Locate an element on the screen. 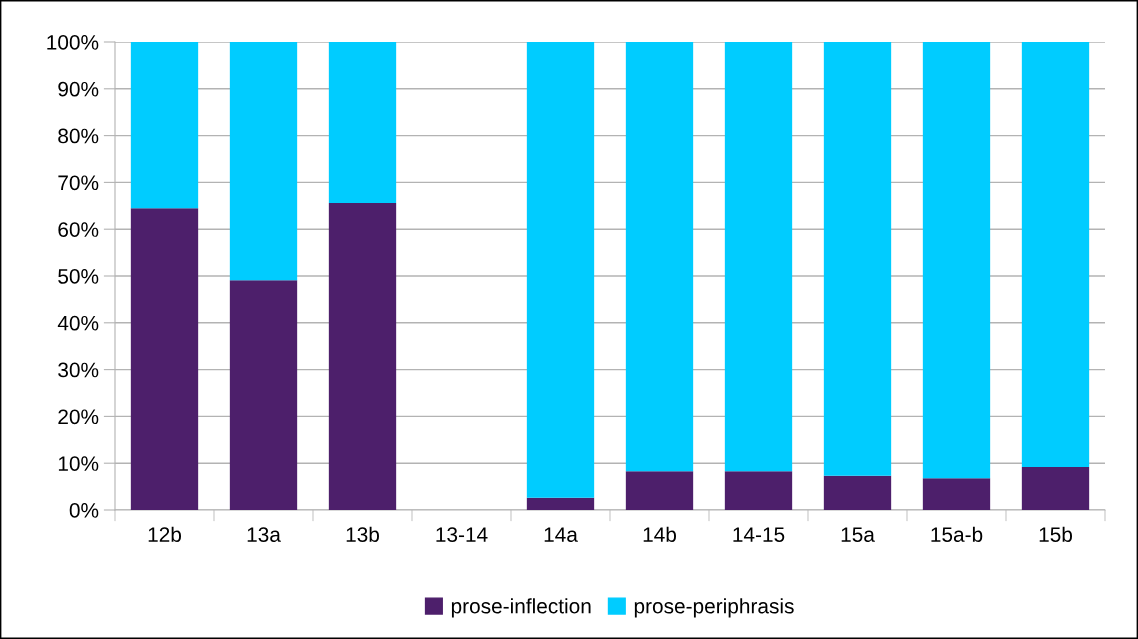 The width and height of the screenshot is (1138, 639). y-tick-label: 60% is located at coordinates (78, 229).